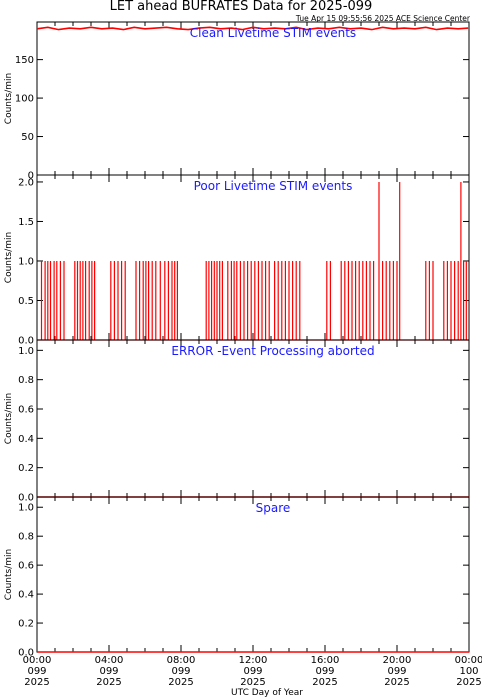 The width and height of the screenshot is (482, 700). I want to click on y-tick-label: 0, so click(31, 176).